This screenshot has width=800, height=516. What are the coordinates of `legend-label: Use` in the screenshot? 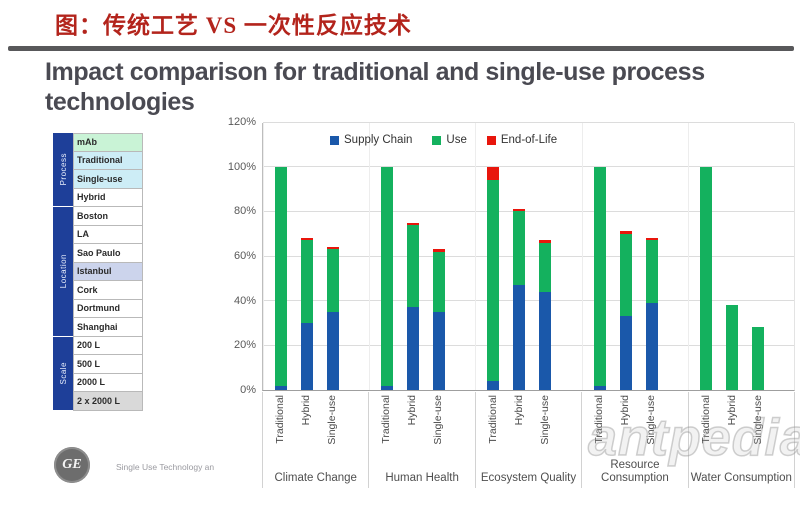 It's located at (456, 140).